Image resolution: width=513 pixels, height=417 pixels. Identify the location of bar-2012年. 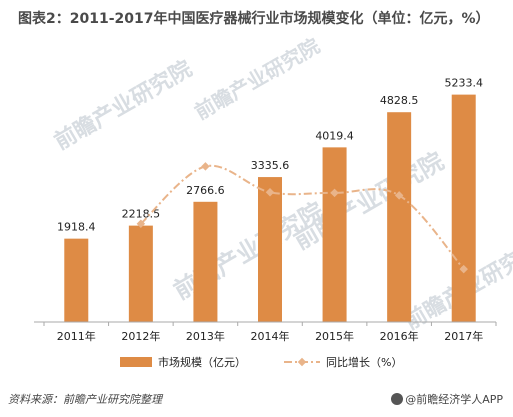
(140, 273).